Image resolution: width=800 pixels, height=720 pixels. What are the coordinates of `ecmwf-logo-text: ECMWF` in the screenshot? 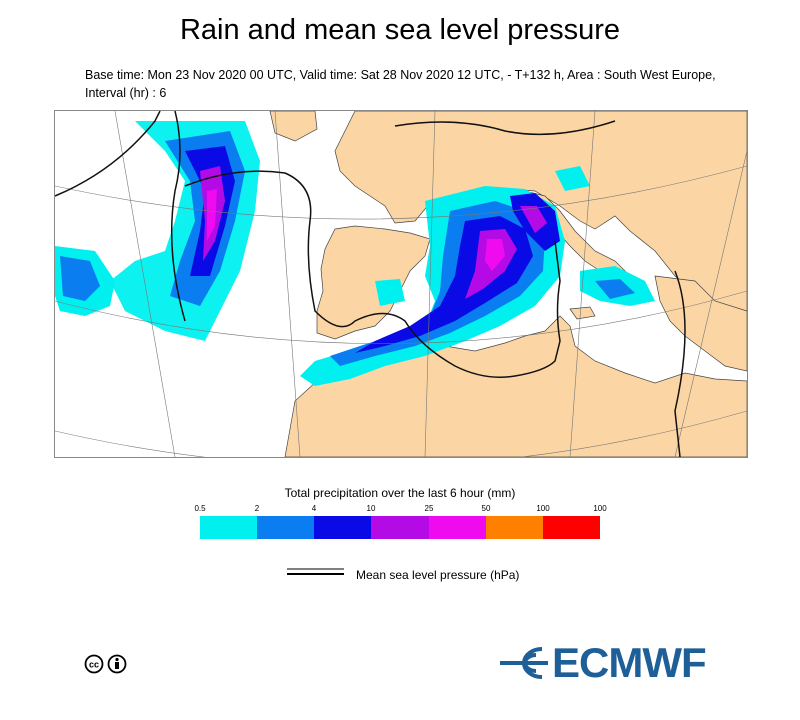 It's located at (629, 662).